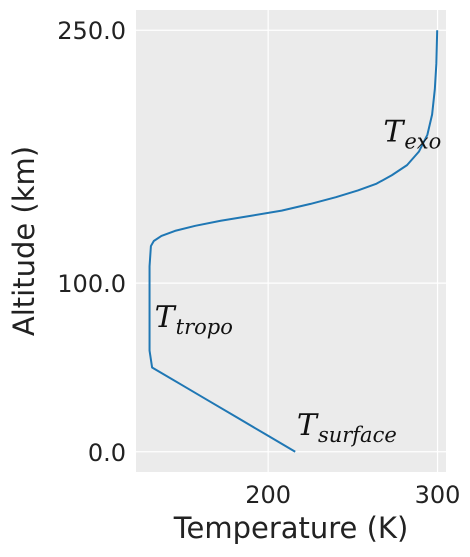  Describe the element at coordinates (412, 134) in the screenshot. I see `annotation-t-exo: Texo` at that location.